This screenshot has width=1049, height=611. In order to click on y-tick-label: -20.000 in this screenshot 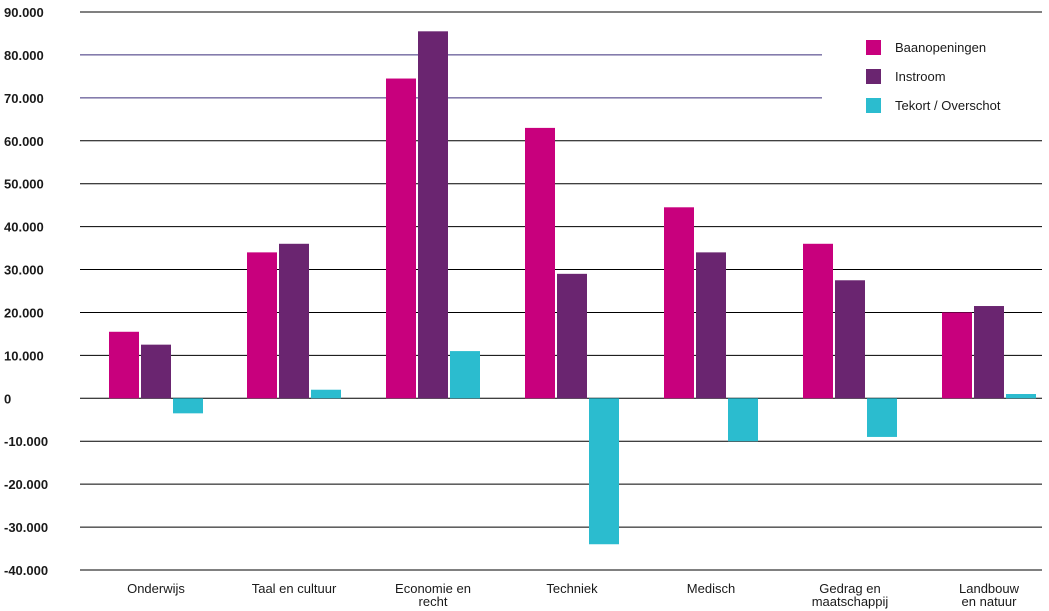, I will do `click(26, 484)`.